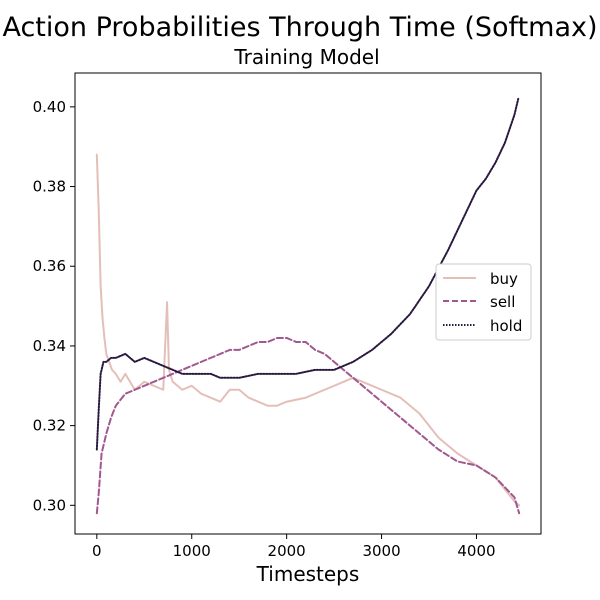  Describe the element at coordinates (504, 279) in the screenshot. I see `legend-label-buy: buy` at that location.